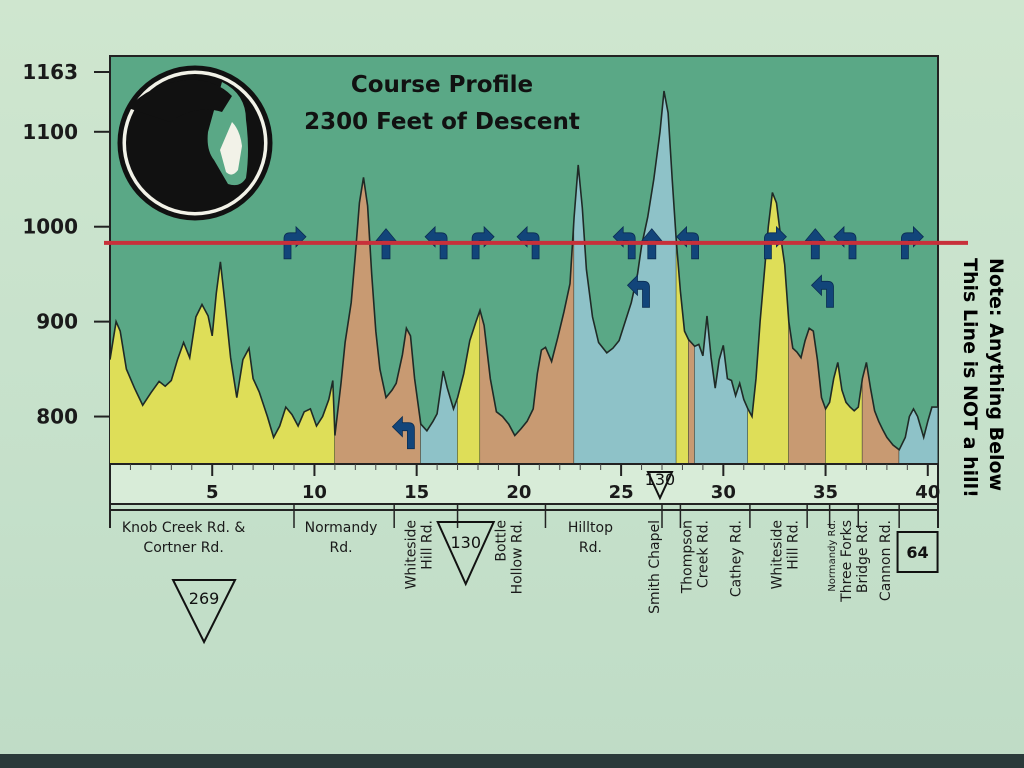  Describe the element at coordinates (518, 492) in the screenshot. I see `x-tick-label-20: 20` at that location.